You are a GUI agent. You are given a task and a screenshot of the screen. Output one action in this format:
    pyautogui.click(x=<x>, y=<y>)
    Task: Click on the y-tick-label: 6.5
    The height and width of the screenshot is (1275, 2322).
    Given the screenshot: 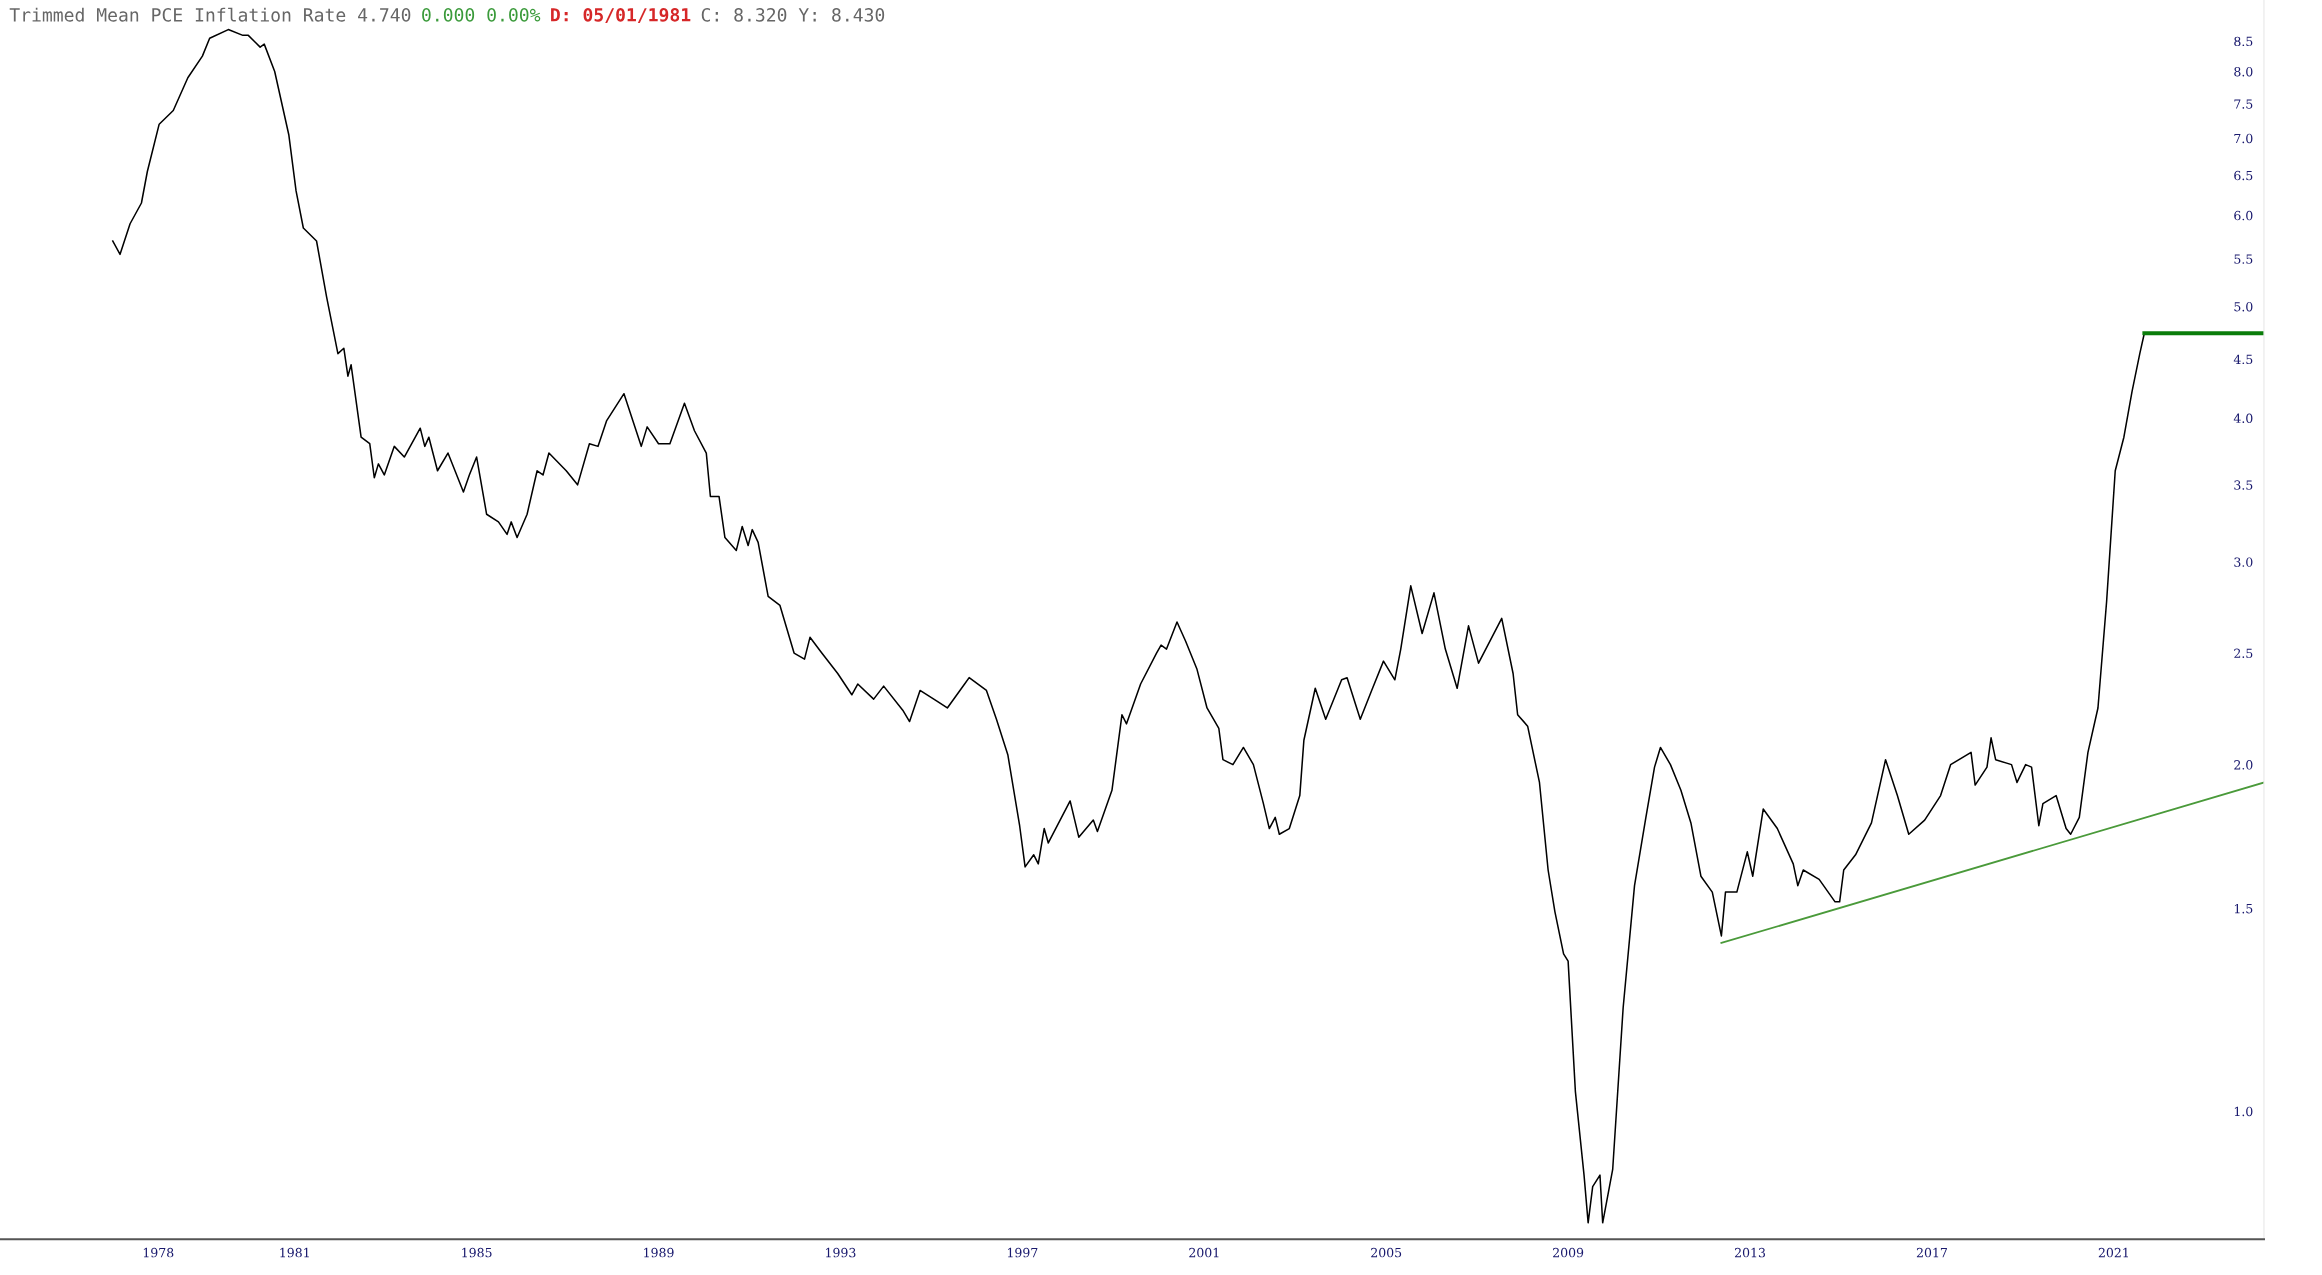 What is the action you would take?
    pyautogui.click(x=2243, y=175)
    